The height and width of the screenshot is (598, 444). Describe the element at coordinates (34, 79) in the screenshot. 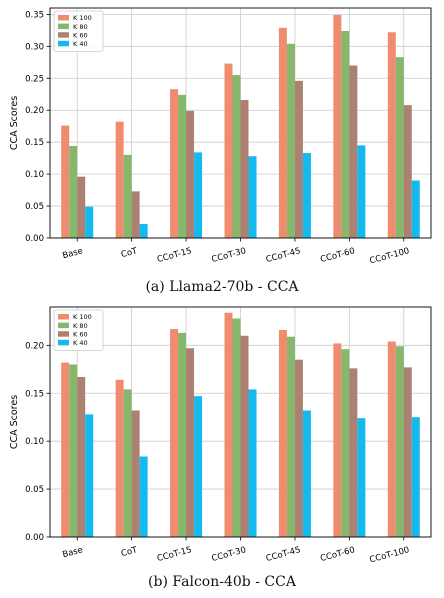

I see `y-tick-label: 0.25` at that location.